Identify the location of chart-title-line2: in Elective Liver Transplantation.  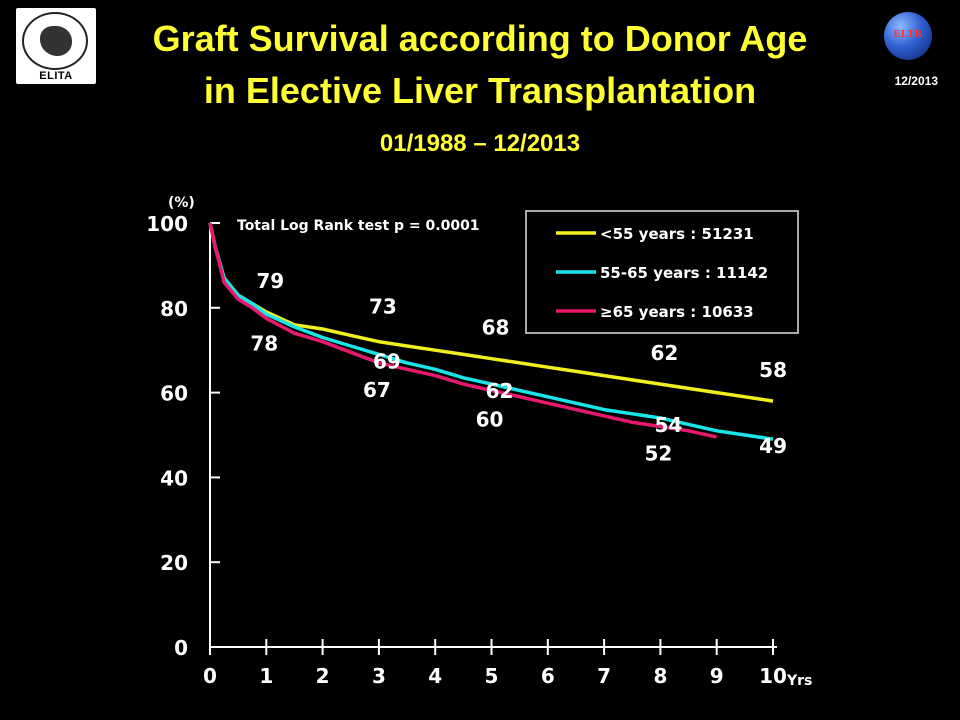
(480, 90).